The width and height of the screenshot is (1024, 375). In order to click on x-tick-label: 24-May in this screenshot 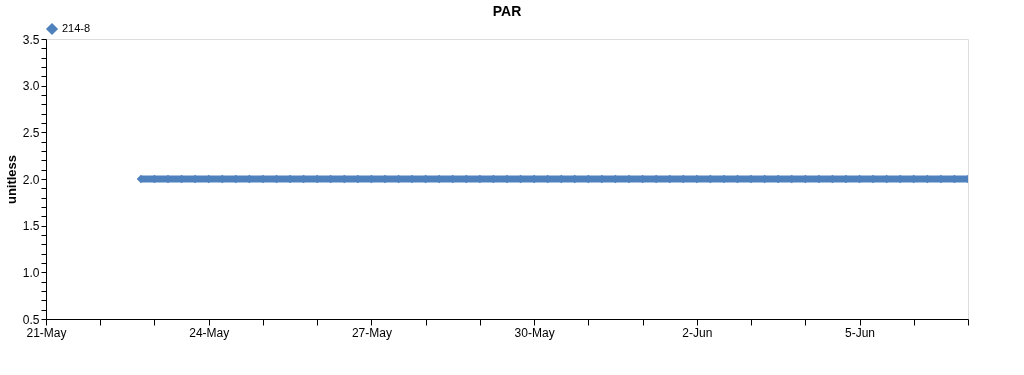, I will do `click(209, 332)`.